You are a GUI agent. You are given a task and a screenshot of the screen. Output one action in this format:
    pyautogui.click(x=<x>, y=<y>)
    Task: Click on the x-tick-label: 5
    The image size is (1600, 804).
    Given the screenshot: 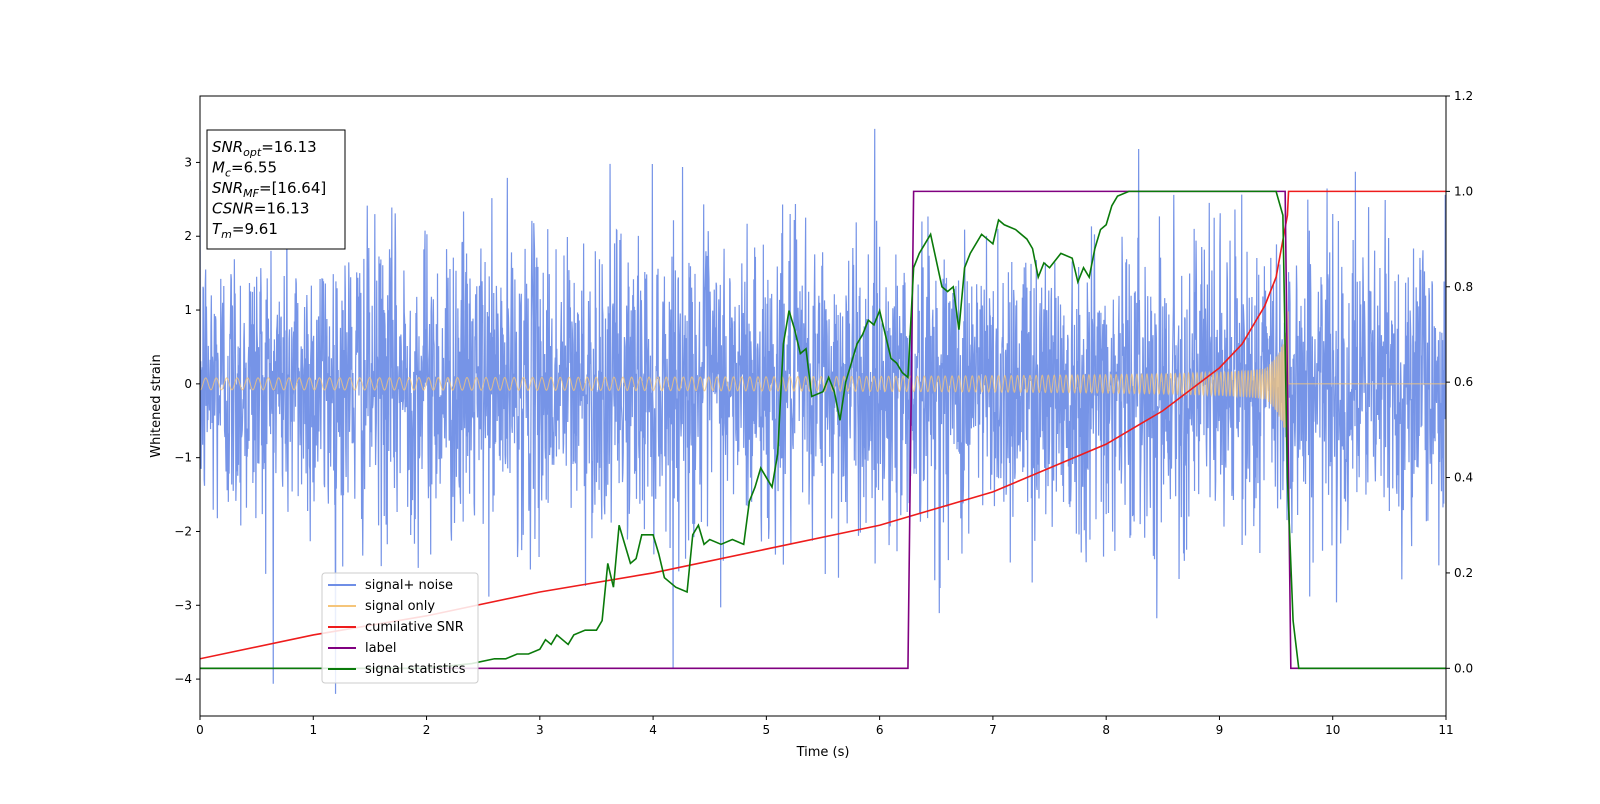 What is the action you would take?
    pyautogui.click(x=767, y=730)
    